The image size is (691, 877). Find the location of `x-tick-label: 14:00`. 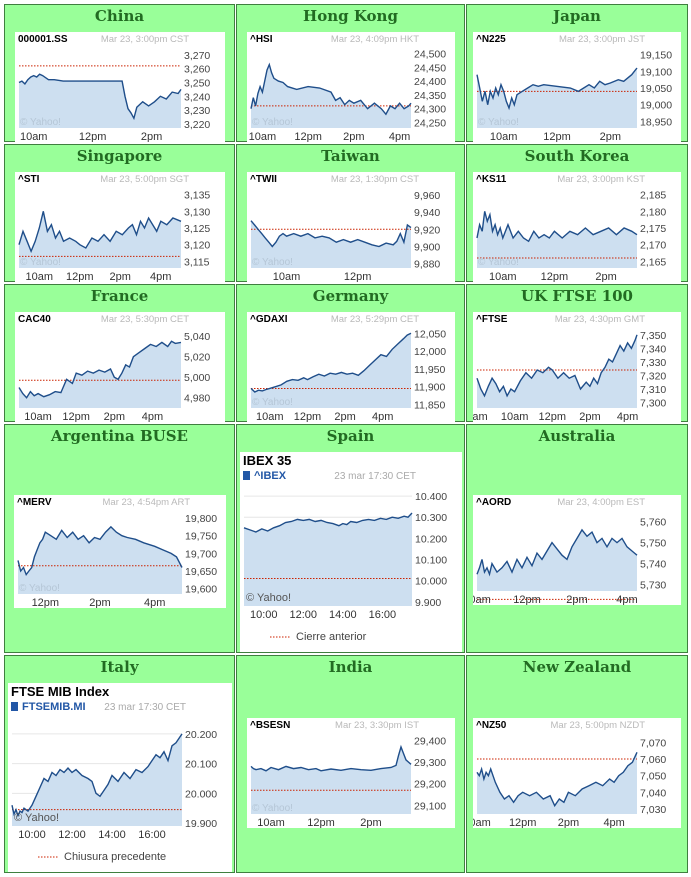

x-tick-label: 14:00 is located at coordinates (343, 615).